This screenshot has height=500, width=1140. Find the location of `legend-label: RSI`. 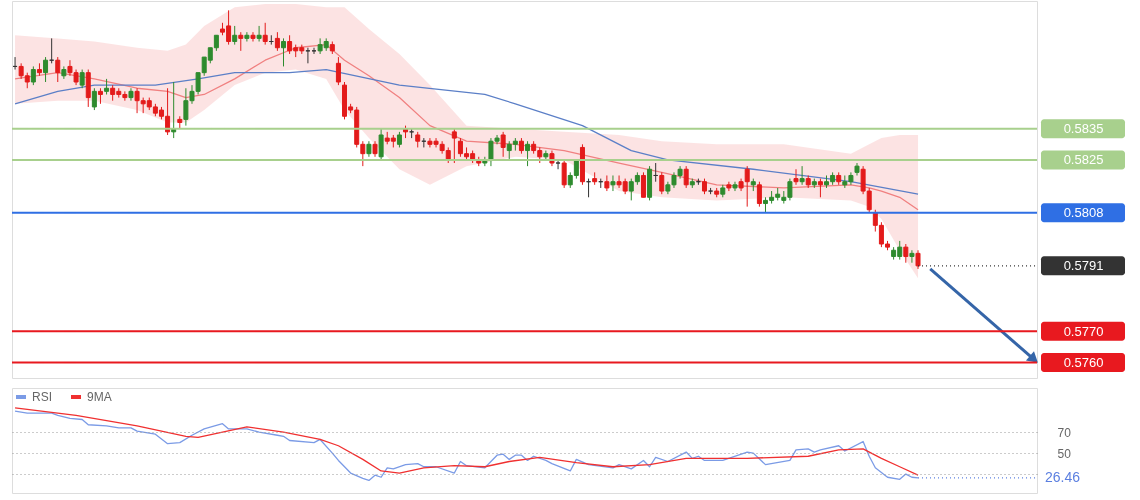

legend-label: RSI is located at coordinates (42, 397).